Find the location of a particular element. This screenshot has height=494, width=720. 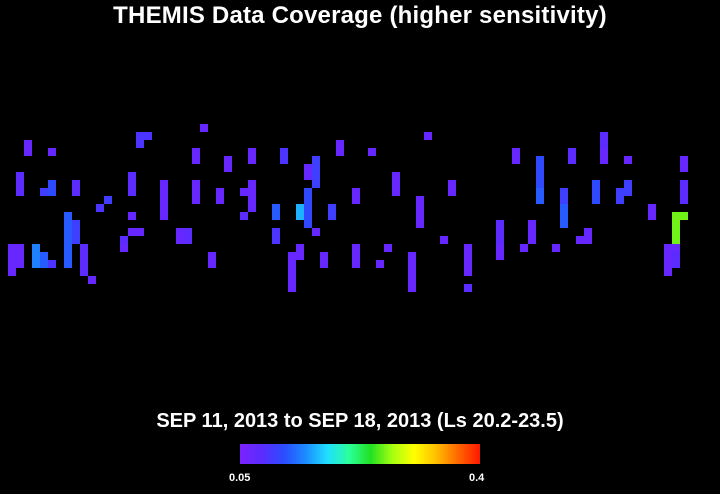

colorbar is located at coordinates (360, 454).